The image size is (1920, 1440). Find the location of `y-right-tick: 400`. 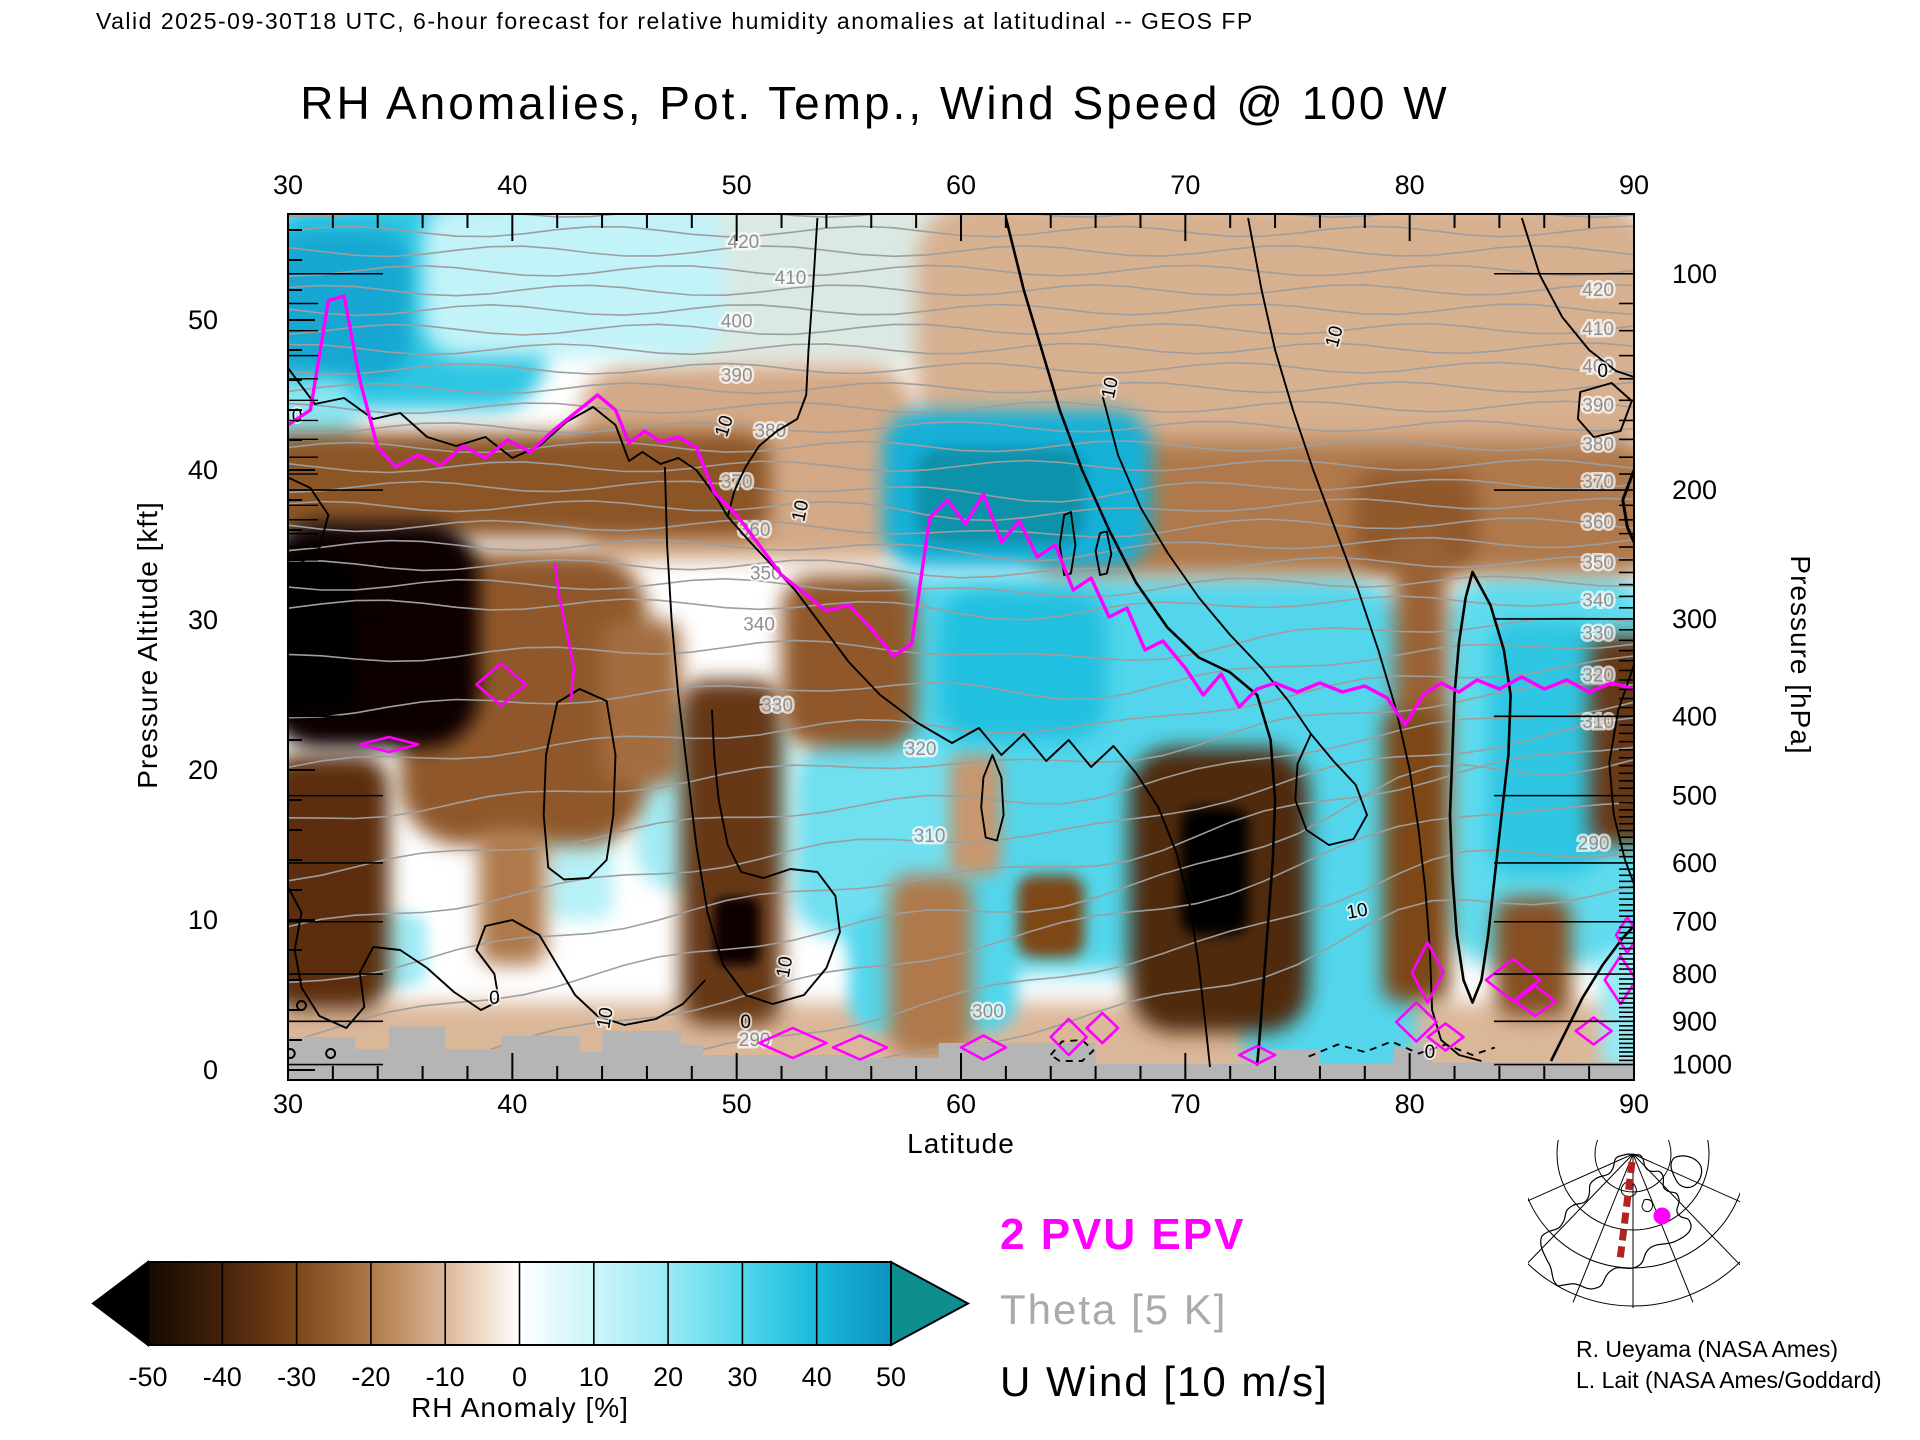

y-right-tick: 400 is located at coordinates (1694, 716).